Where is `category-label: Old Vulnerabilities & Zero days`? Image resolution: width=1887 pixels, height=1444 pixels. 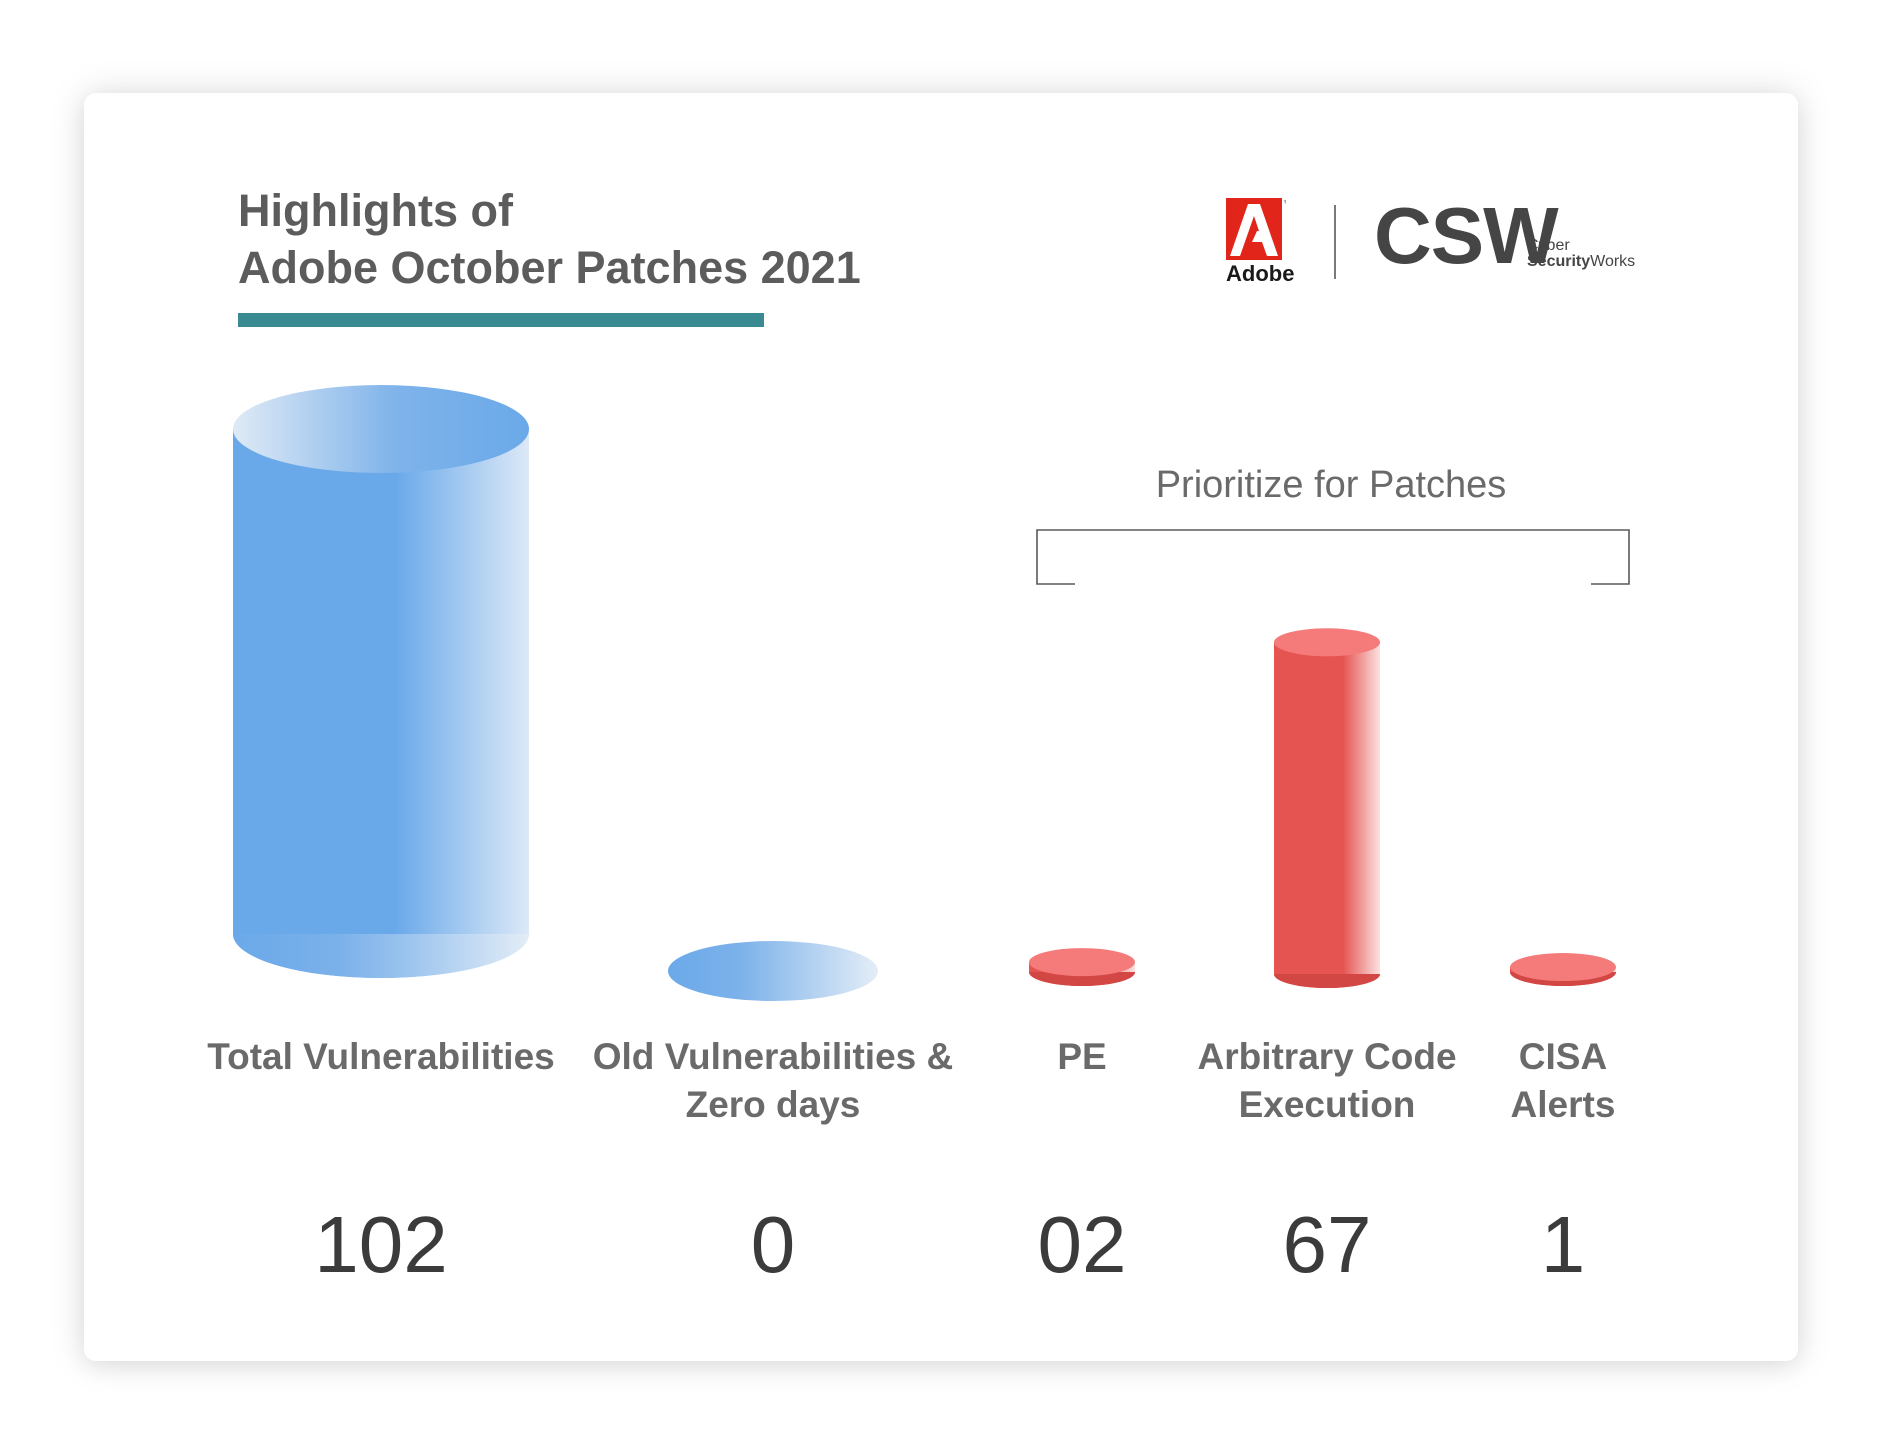 category-label: Old Vulnerabilities & Zero days is located at coordinates (773, 1081).